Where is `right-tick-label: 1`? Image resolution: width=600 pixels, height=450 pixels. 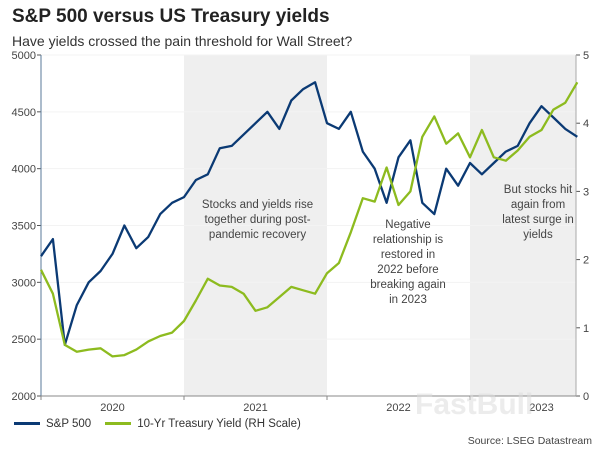 right-tick-label: 1 is located at coordinates (586, 329).